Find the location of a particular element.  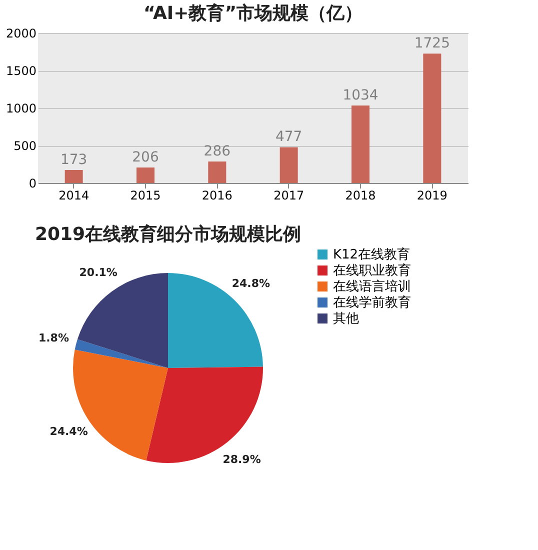

chart-title: “AI+教育”市场规模（亿） is located at coordinates (253, 13).